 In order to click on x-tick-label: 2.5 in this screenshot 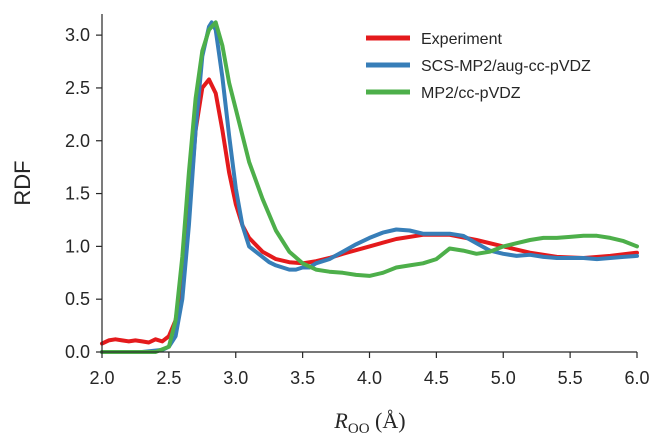, I will do `click(168, 378)`.